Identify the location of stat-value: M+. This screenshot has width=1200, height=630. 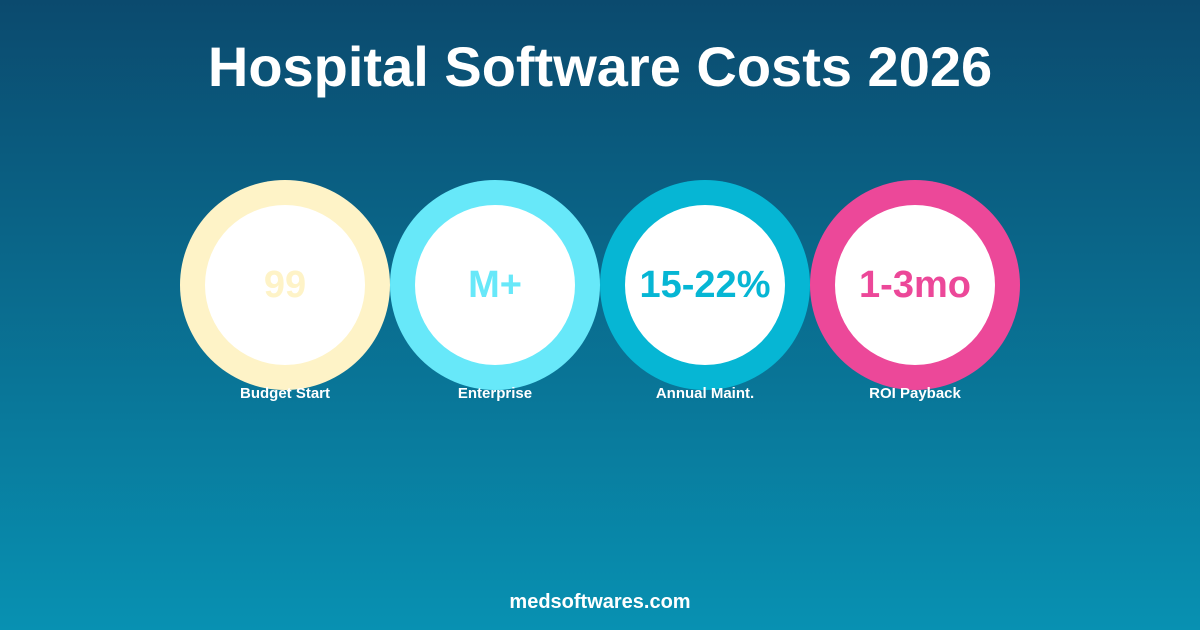
(495, 285).